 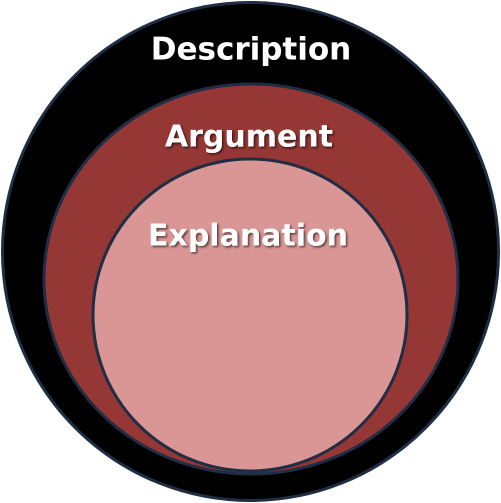 I want to click on outer-circle-label: Description, so click(x=251, y=50).